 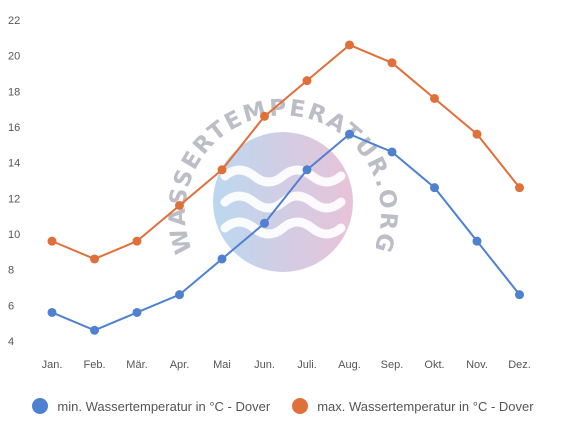 What do you see at coordinates (519, 365) in the screenshot?
I see `x-tick-label: Dez.` at bounding box center [519, 365].